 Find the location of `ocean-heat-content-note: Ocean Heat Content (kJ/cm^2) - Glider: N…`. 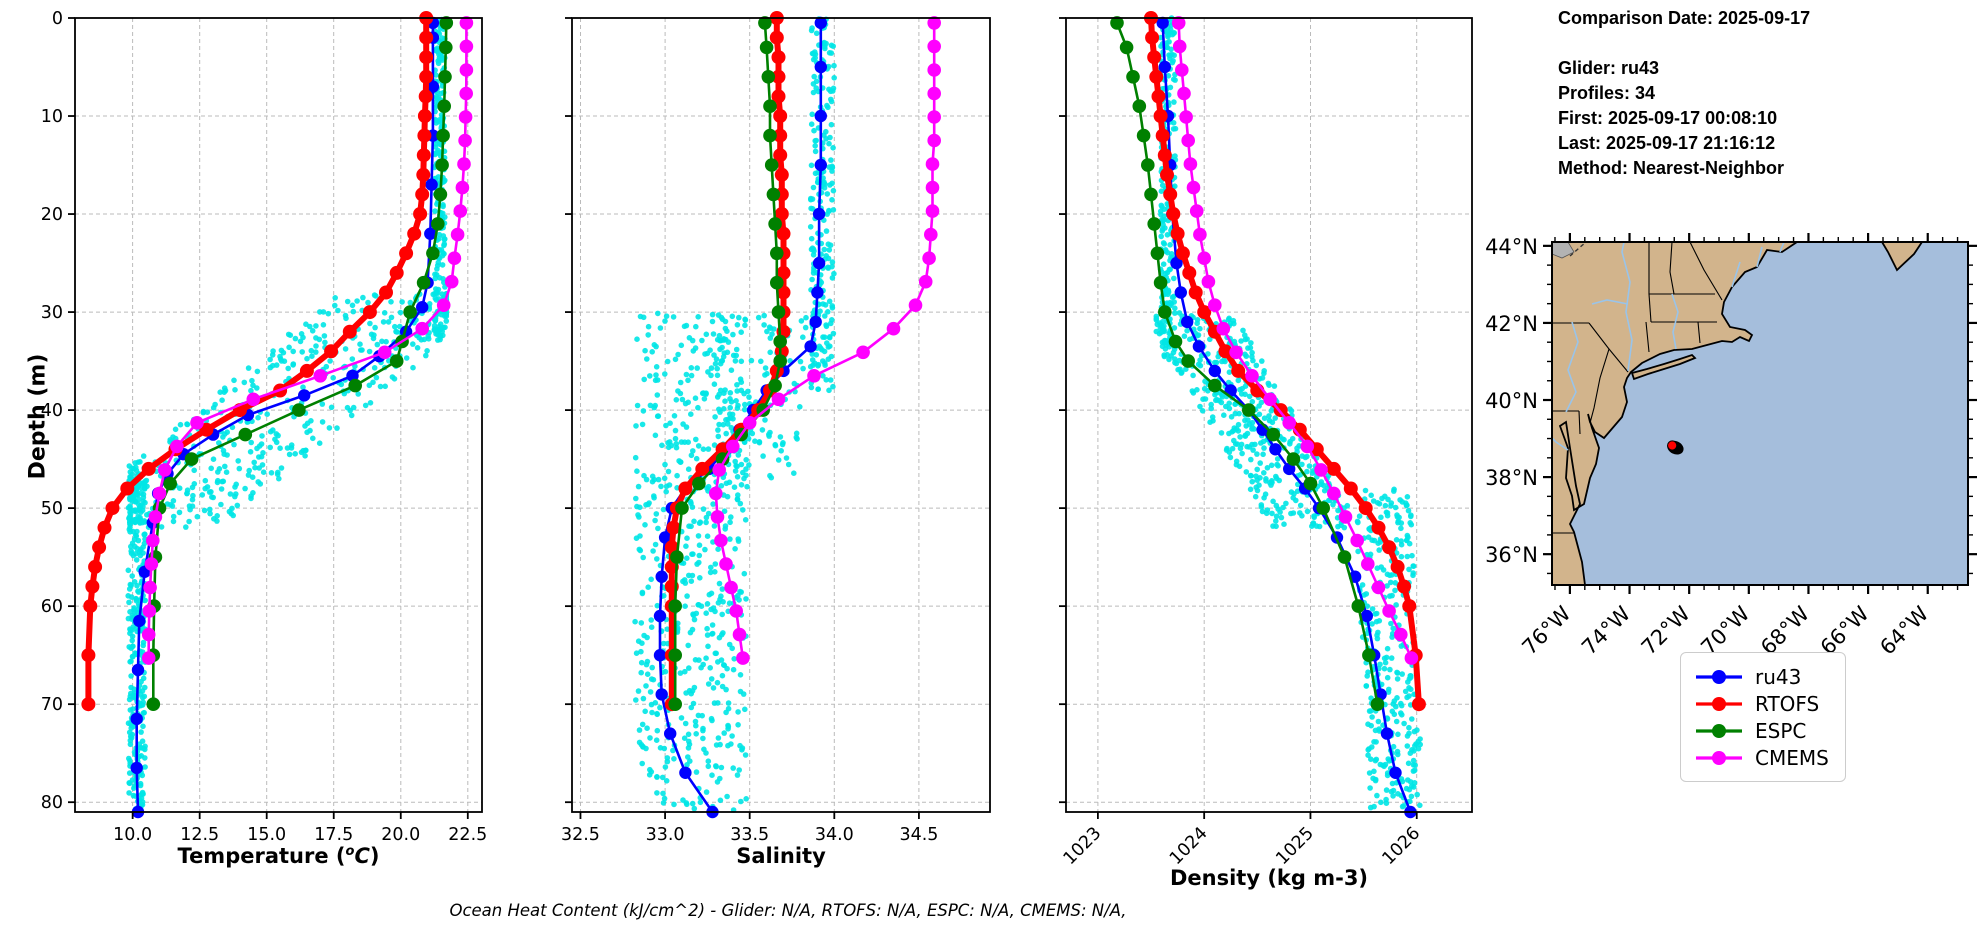

ocean-heat-content-note: Ocean Heat Content (kJ/cm^2) - Glider: N… is located at coordinates (788, 910).